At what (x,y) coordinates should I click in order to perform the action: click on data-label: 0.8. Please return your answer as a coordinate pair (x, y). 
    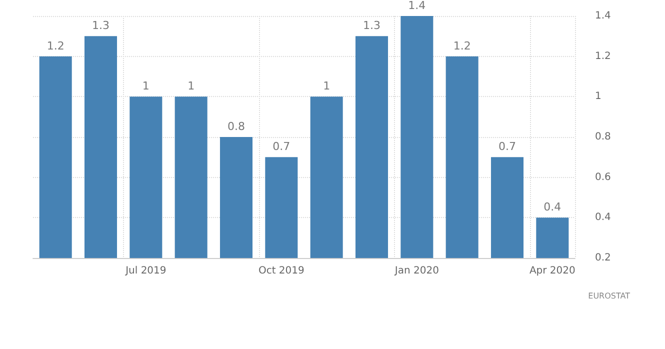
    Looking at the image, I should click on (236, 126).